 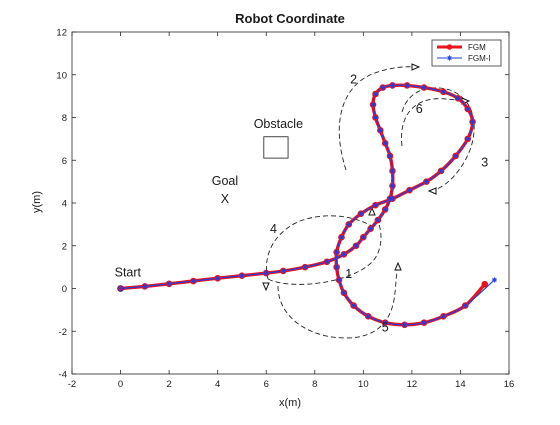 I want to click on x-tick-label: 0, so click(x=120, y=384).